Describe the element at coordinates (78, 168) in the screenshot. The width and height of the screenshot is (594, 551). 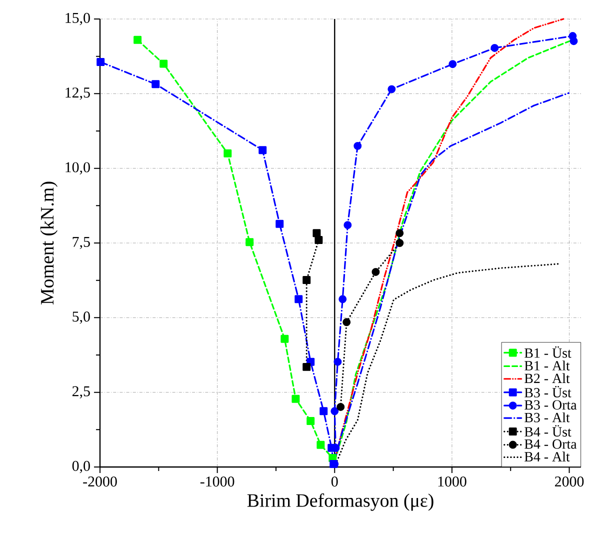
I see `y-tick-label: 10,0` at that location.